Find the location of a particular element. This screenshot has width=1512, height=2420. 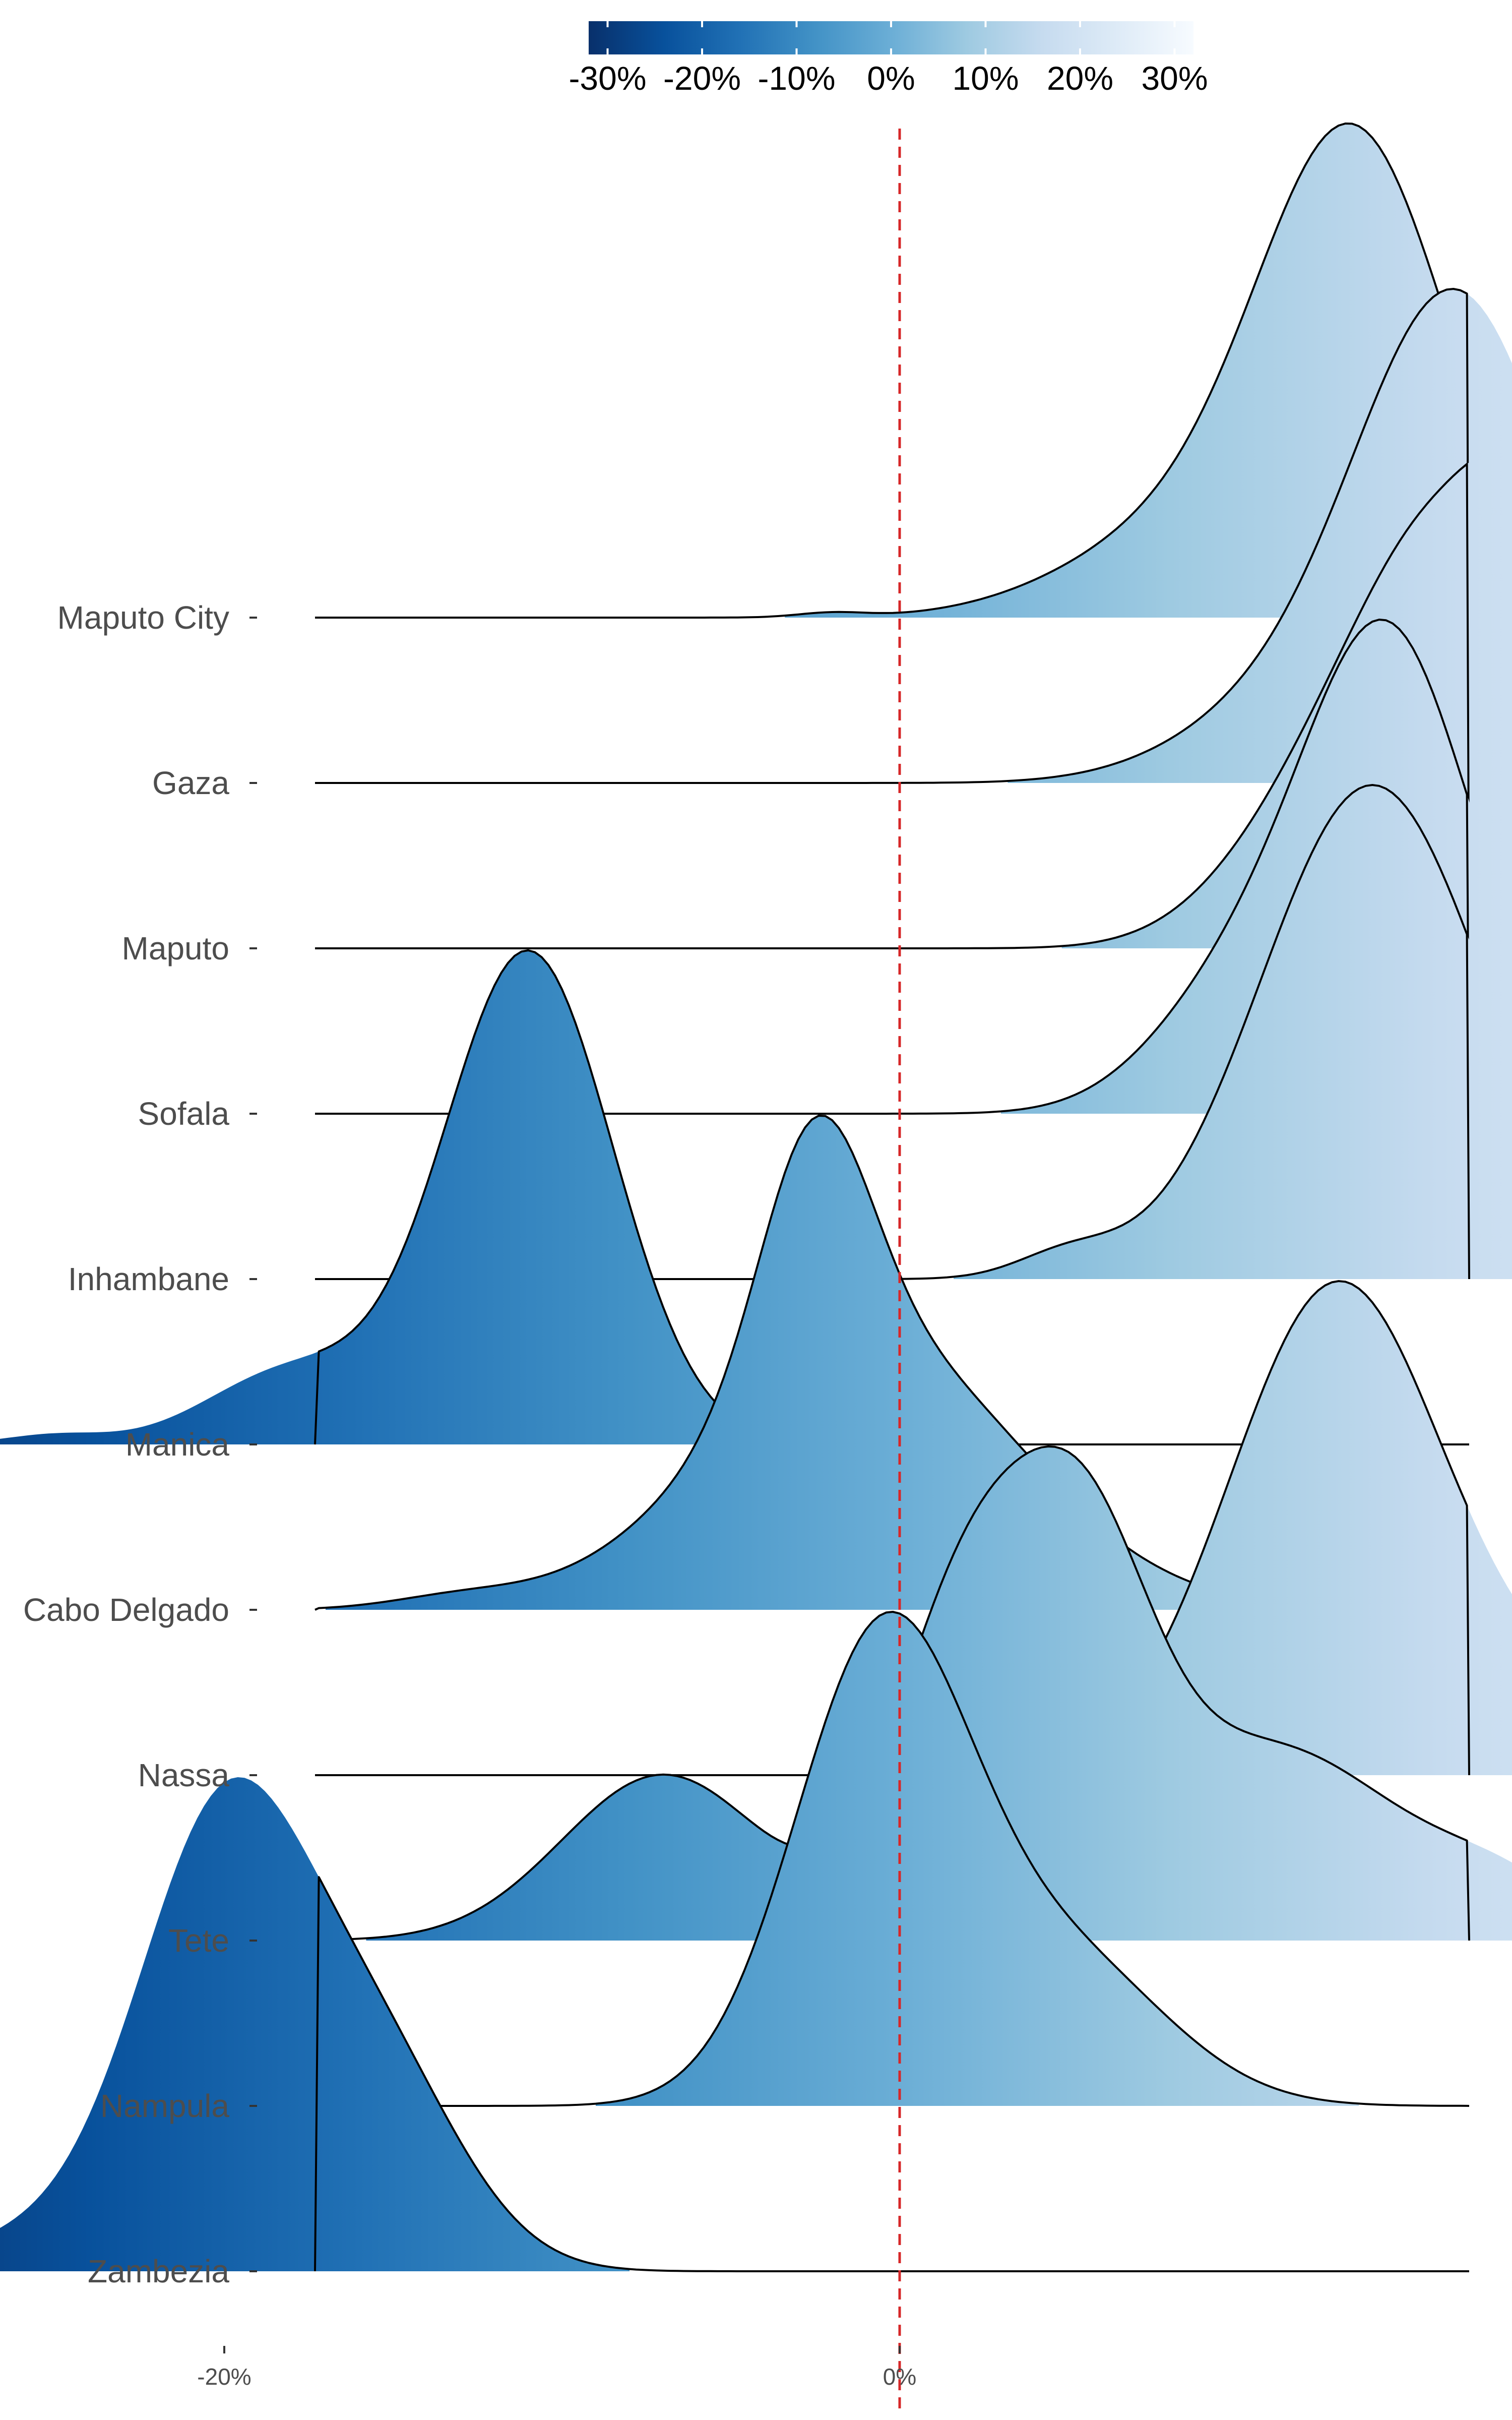

ridge-fill-zambezia is located at coordinates (314, 2024).